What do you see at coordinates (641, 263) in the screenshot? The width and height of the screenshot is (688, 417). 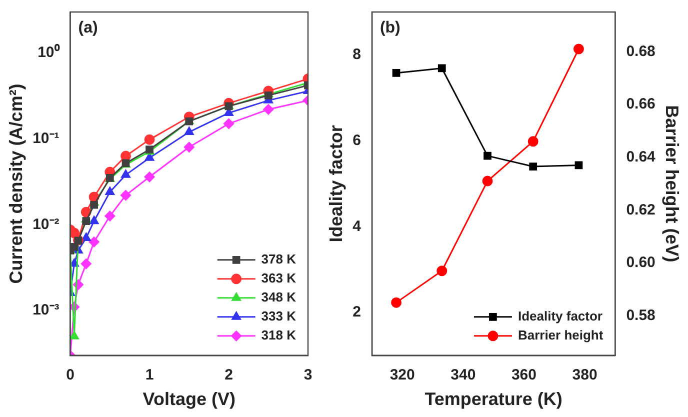 I see `y2-tick-label: 0.60` at bounding box center [641, 263].